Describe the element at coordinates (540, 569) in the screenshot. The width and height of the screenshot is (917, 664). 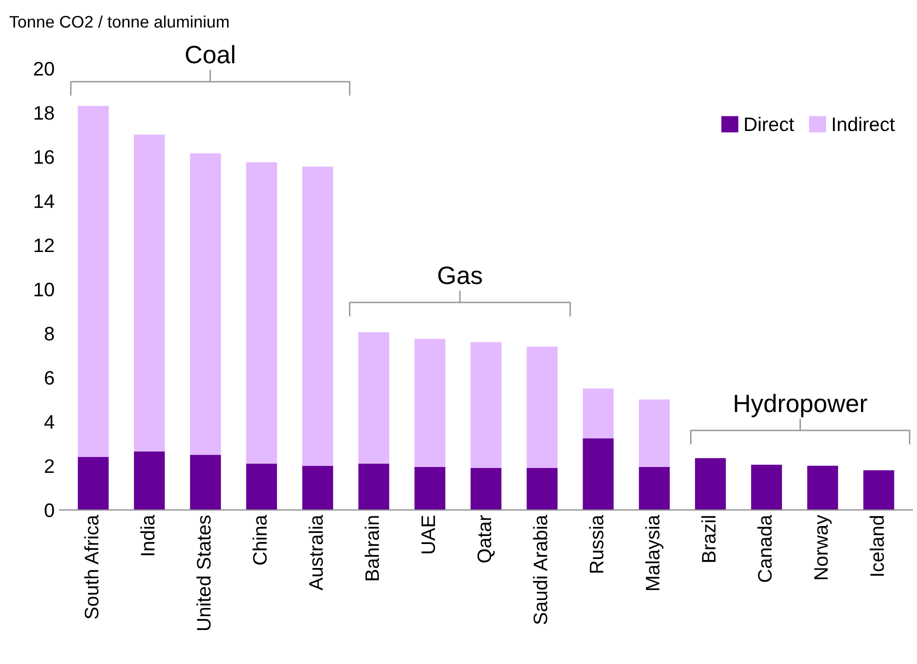
I see `x-tick-label: Saudi Arabia` at that location.